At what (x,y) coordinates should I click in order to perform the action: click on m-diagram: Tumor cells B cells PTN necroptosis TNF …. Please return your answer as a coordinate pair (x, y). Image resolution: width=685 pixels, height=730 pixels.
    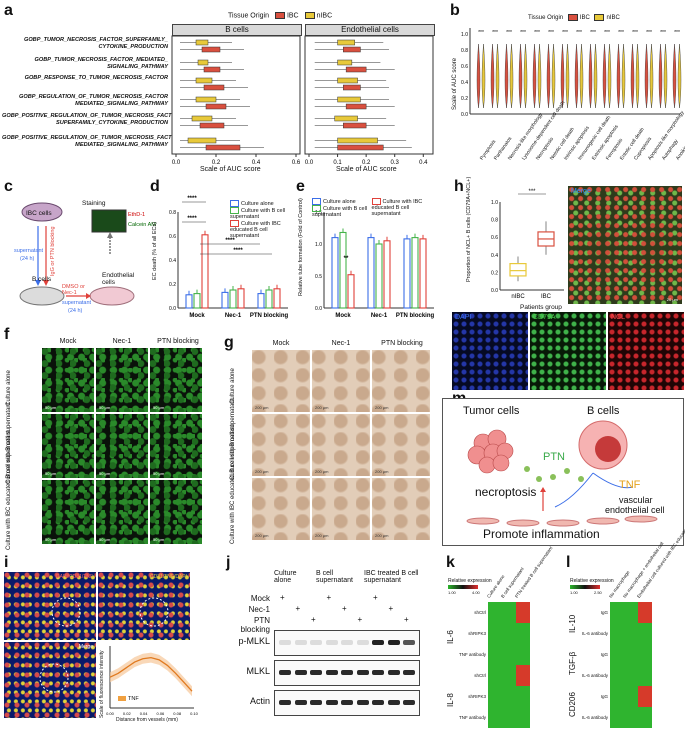
    Looking at the image, I should click on (563, 472).